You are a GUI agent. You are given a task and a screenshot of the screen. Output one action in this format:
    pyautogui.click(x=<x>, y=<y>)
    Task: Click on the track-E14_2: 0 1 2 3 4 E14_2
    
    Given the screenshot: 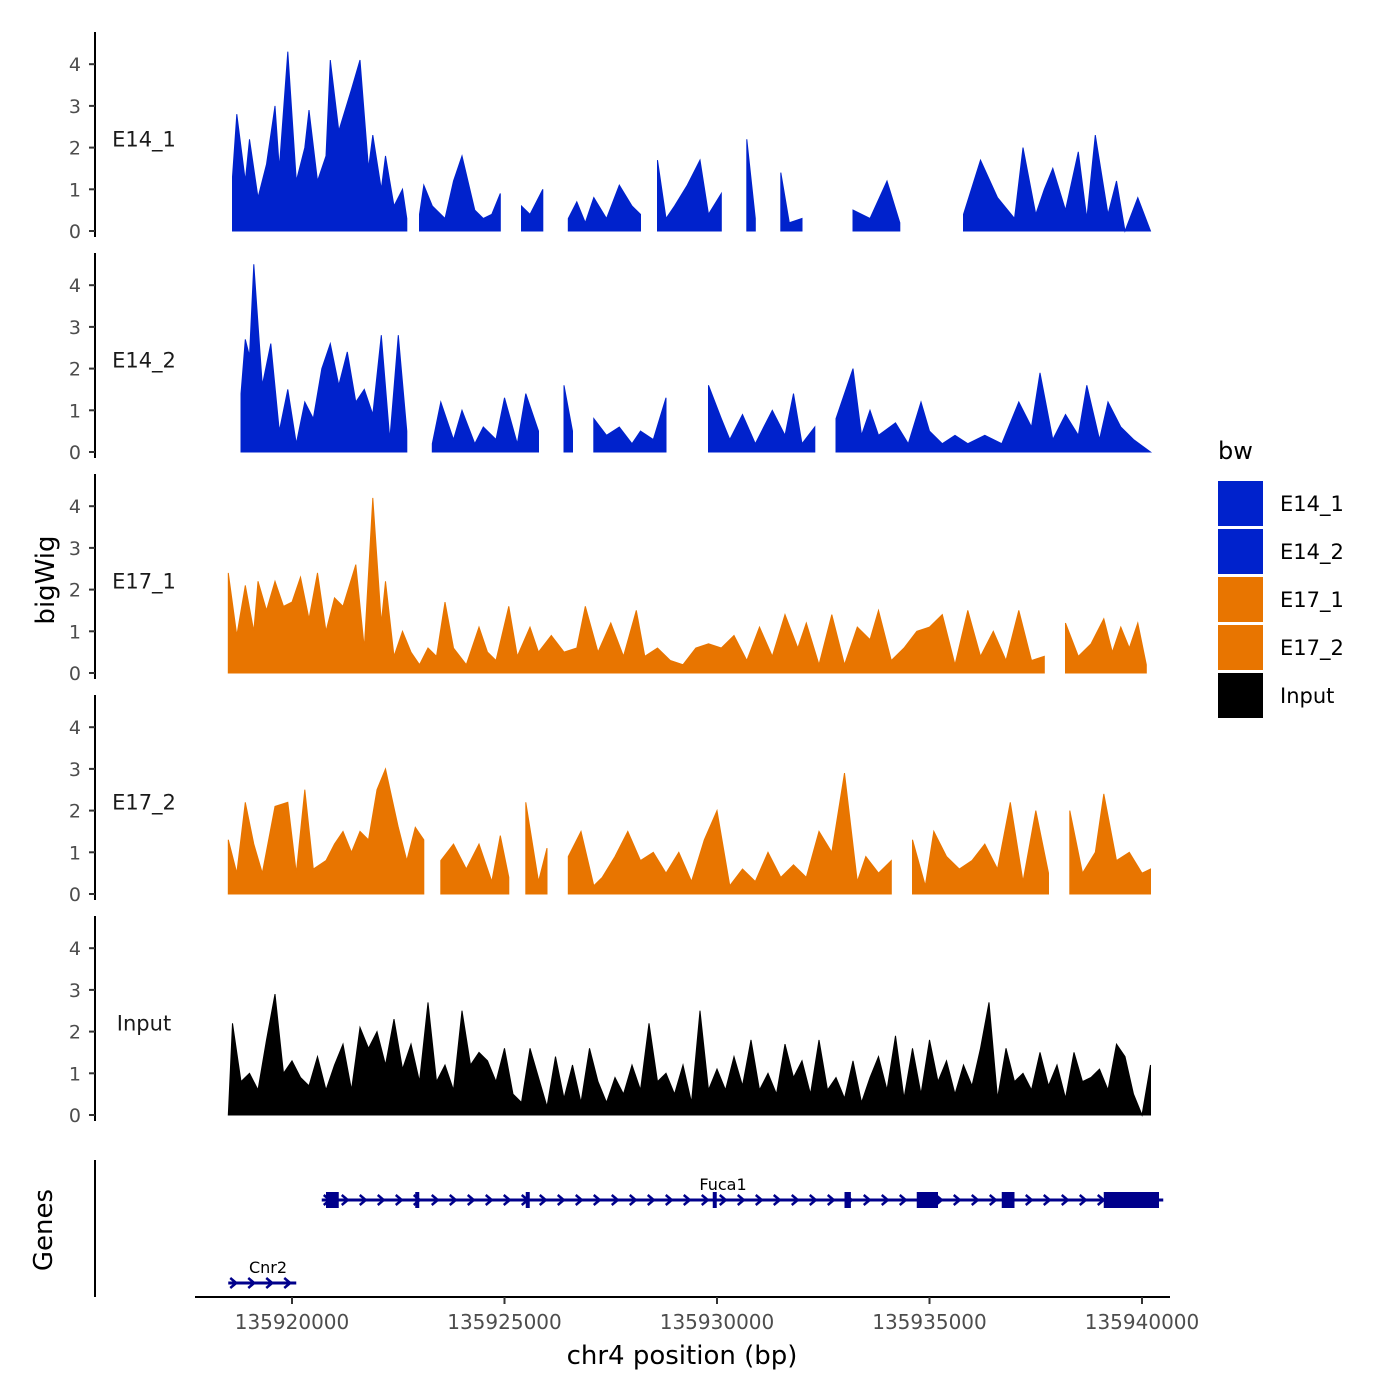 What is the action you would take?
    pyautogui.click(x=611, y=358)
    